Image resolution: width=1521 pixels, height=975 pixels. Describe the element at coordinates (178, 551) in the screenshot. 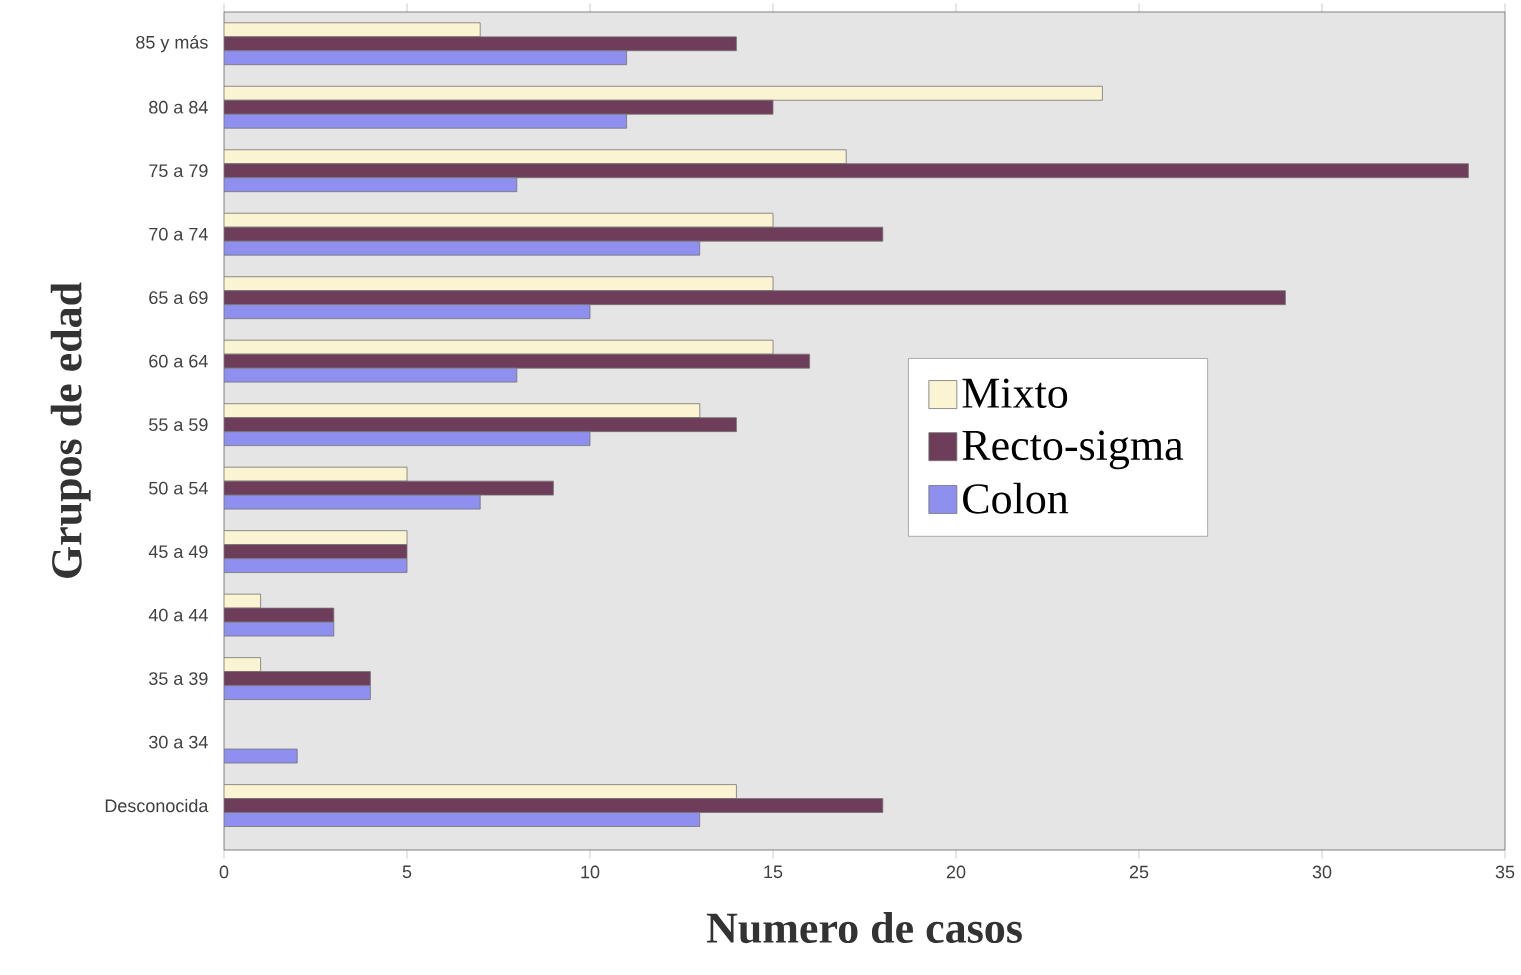

I see `y-tick-label: 45 a 49` at that location.